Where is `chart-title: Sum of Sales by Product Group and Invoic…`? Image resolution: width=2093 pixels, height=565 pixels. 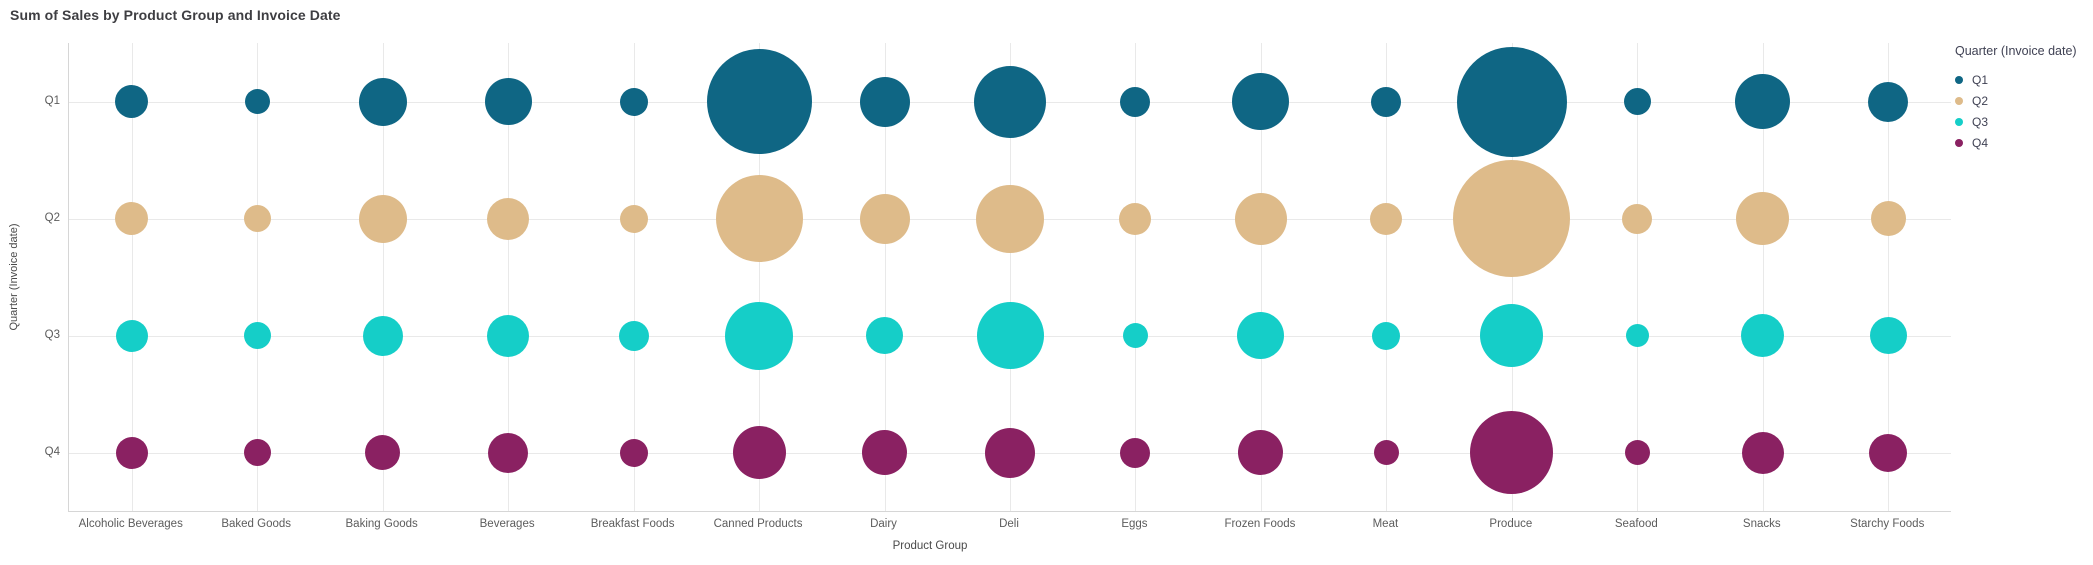
chart-title: Sum of Sales by Product Group and Invoic… is located at coordinates (175, 15).